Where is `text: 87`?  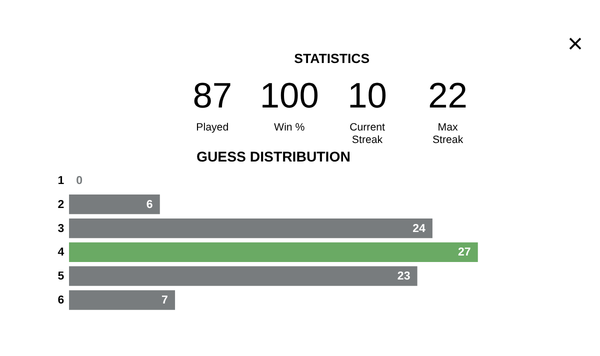
text: 87 is located at coordinates (212, 96).